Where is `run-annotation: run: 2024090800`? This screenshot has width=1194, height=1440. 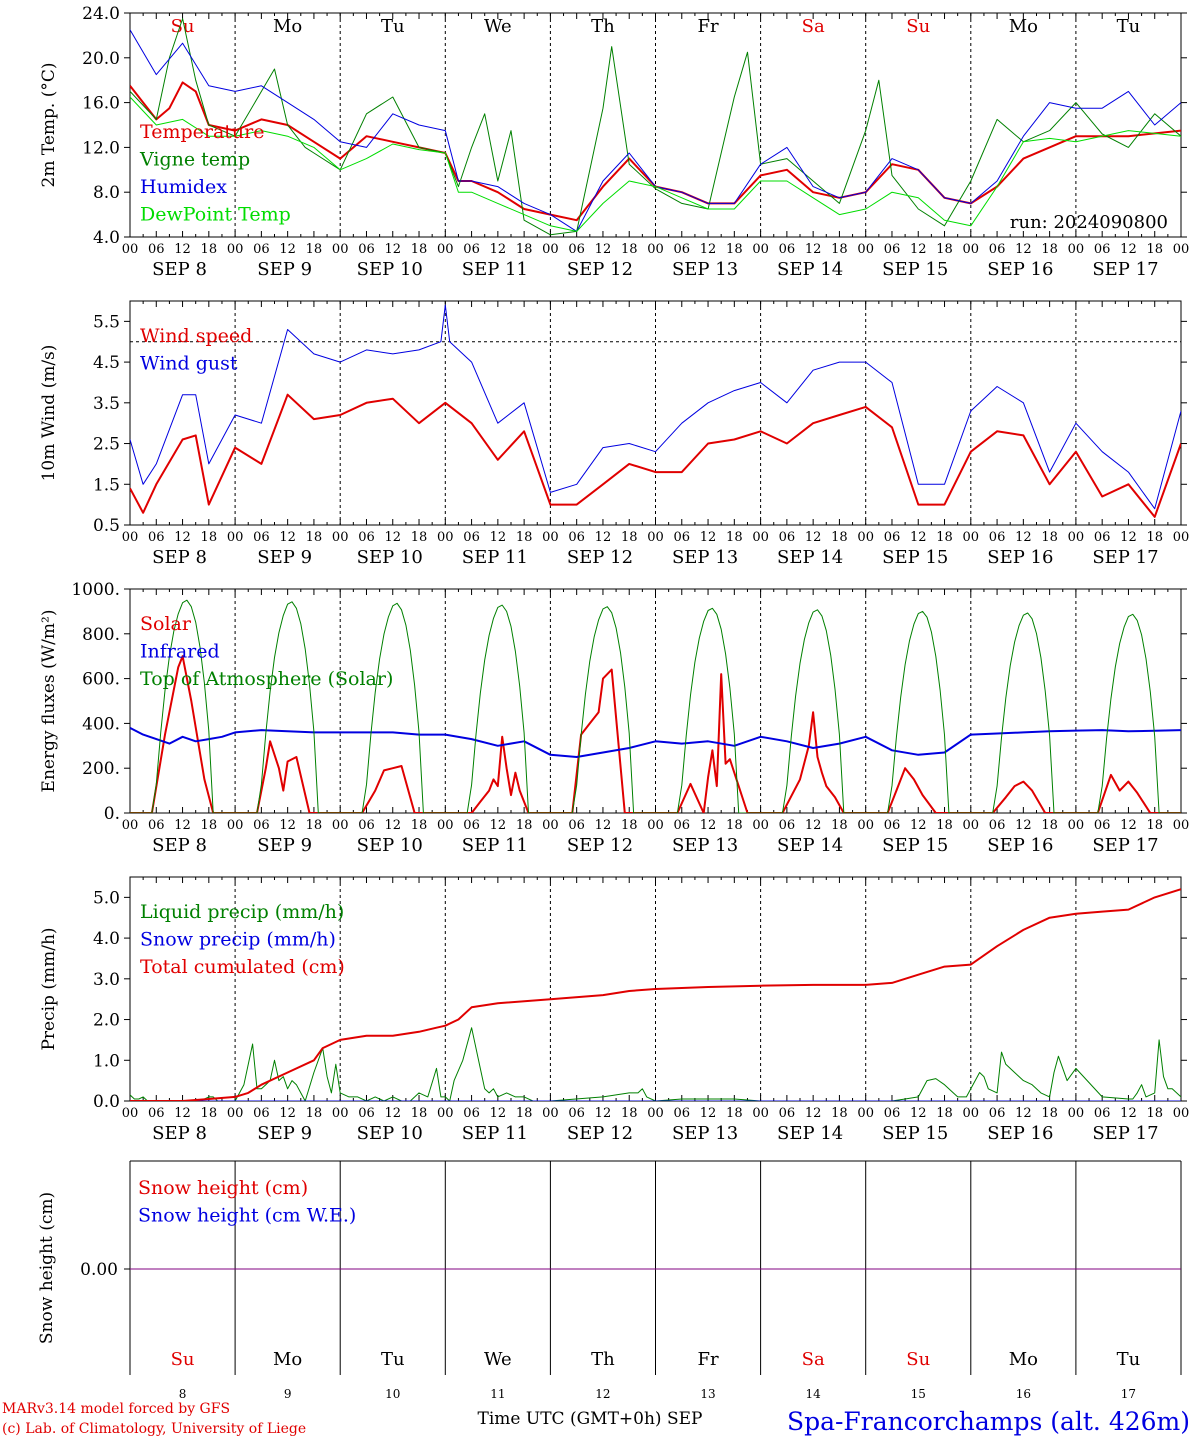 run-annotation: run: 2024090800 is located at coordinates (1089, 222).